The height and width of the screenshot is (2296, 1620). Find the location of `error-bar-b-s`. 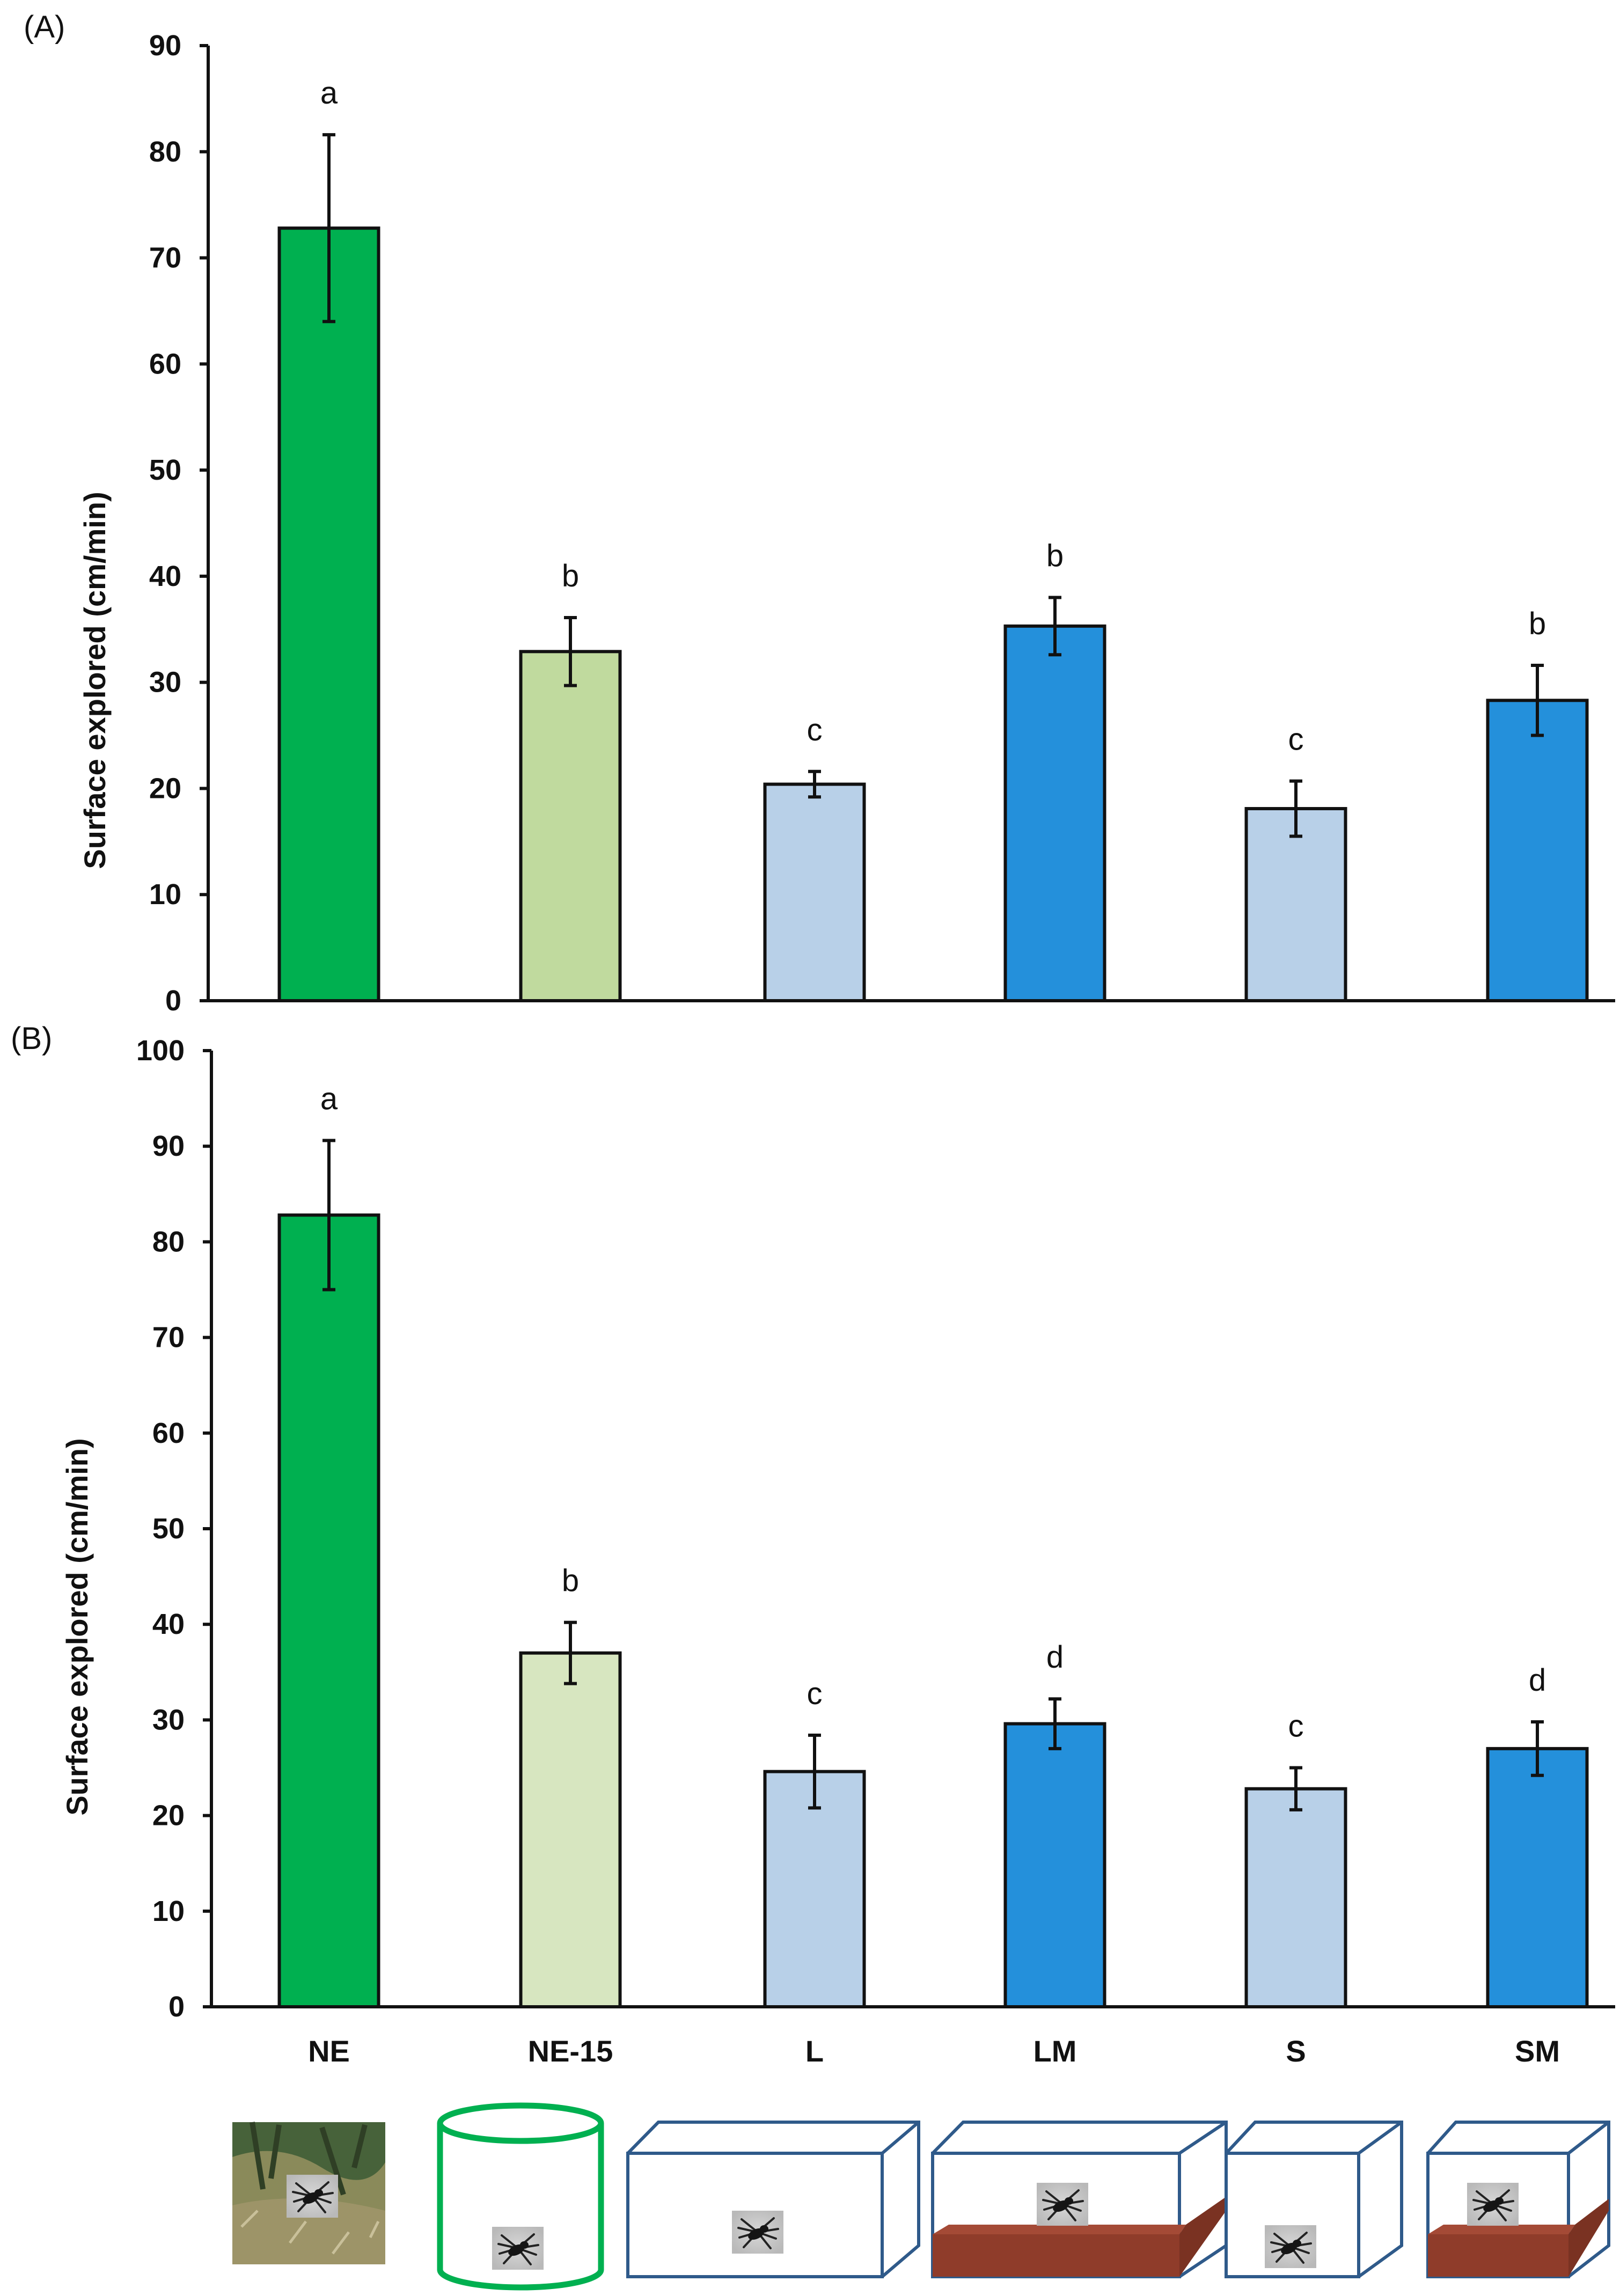

error-bar-b-s is located at coordinates (1295, 1788).